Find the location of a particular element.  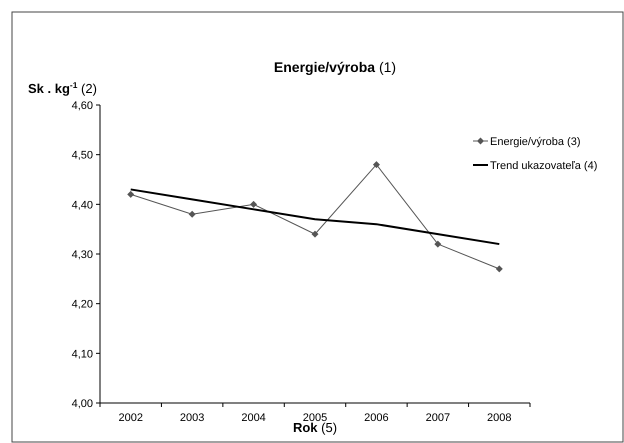

x-tick-label: 2008 is located at coordinates (499, 418).